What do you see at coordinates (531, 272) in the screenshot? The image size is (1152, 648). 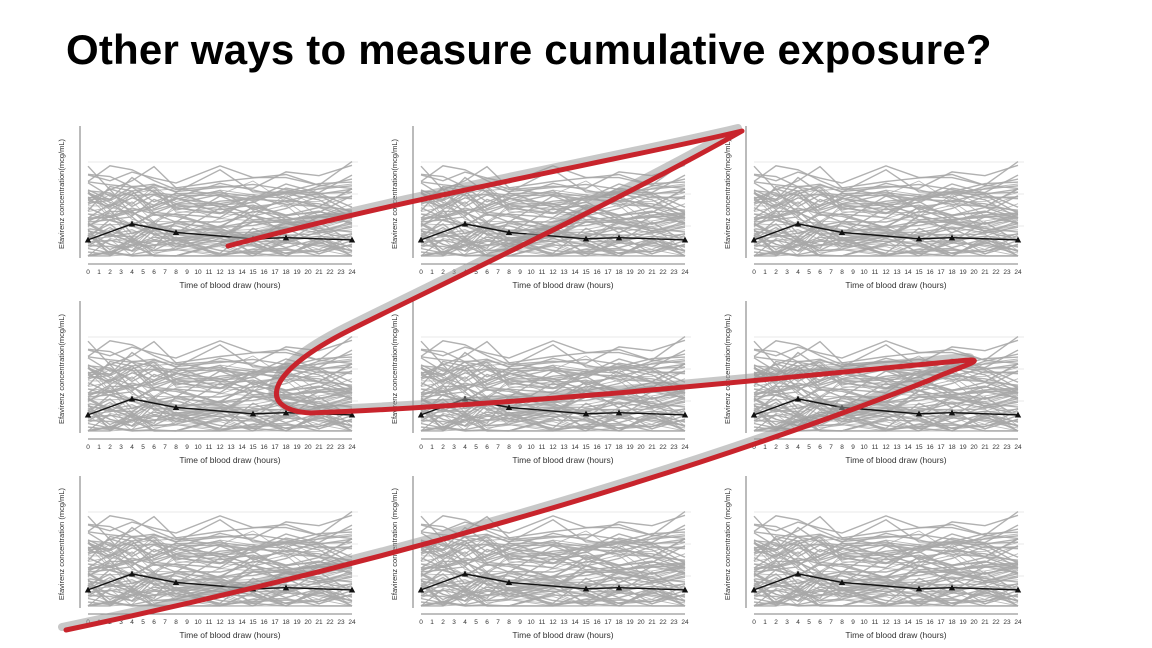 I see `x-tick-label: 10` at bounding box center [531, 272].